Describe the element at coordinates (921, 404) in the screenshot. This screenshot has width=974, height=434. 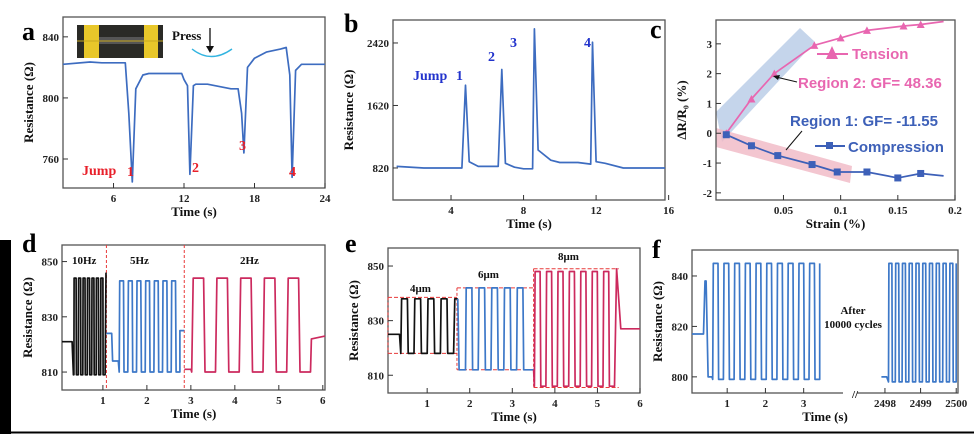
I see `x-tick-label: 2499` at that location.